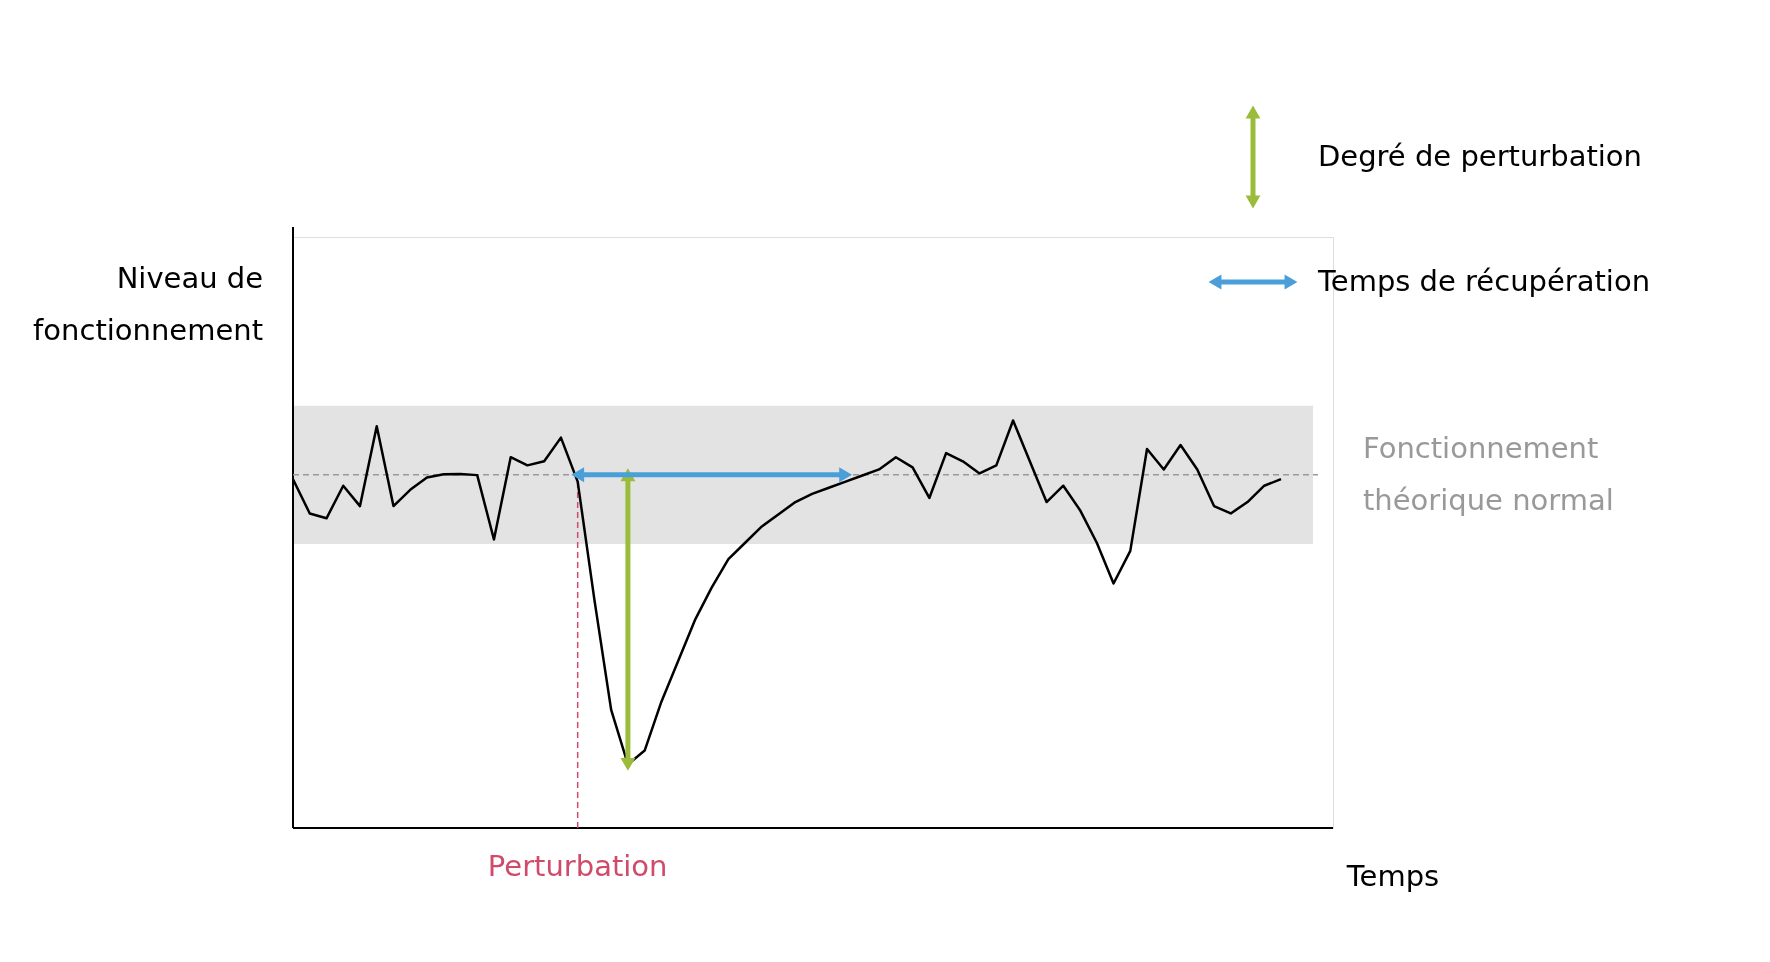 This screenshot has width=1770, height=962. Describe the element at coordinates (1392, 876) in the screenshot. I see `x-axis-title: Temps` at that location.